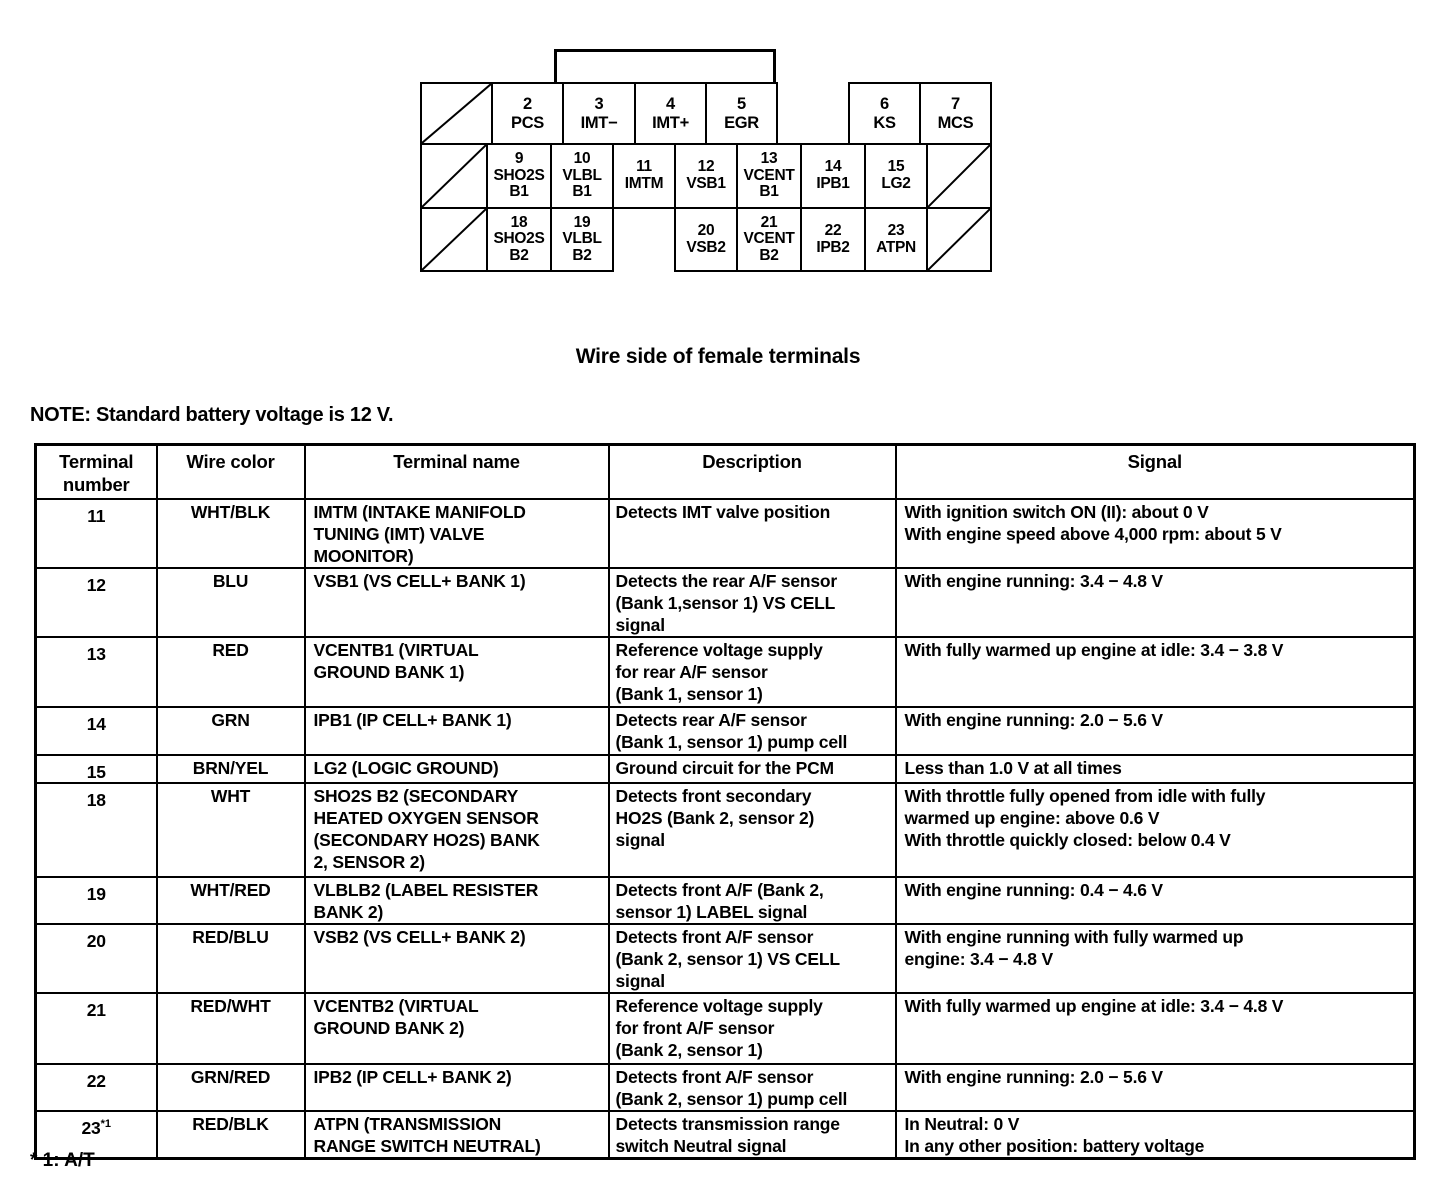 Image resolution: width=1440 pixels, height=1200 pixels. I want to click on pin-label: 15 LG2, so click(896, 175).